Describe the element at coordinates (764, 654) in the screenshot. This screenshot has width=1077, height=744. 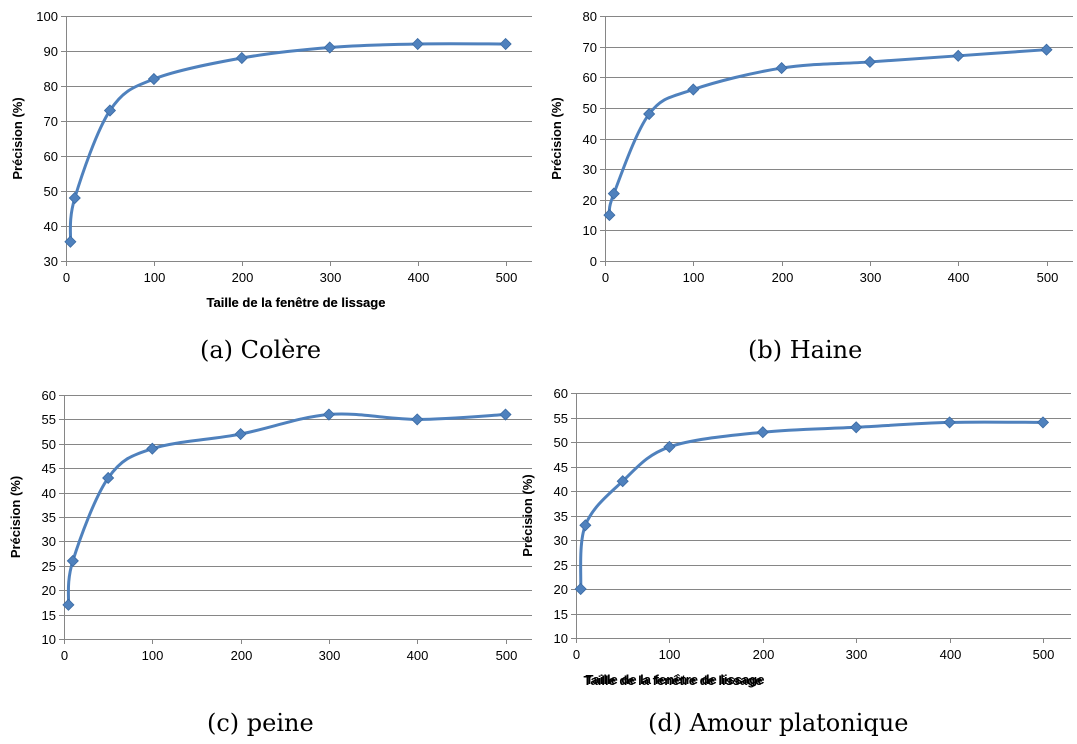
I see `x-tick-label-amour-platonique: 200` at that location.